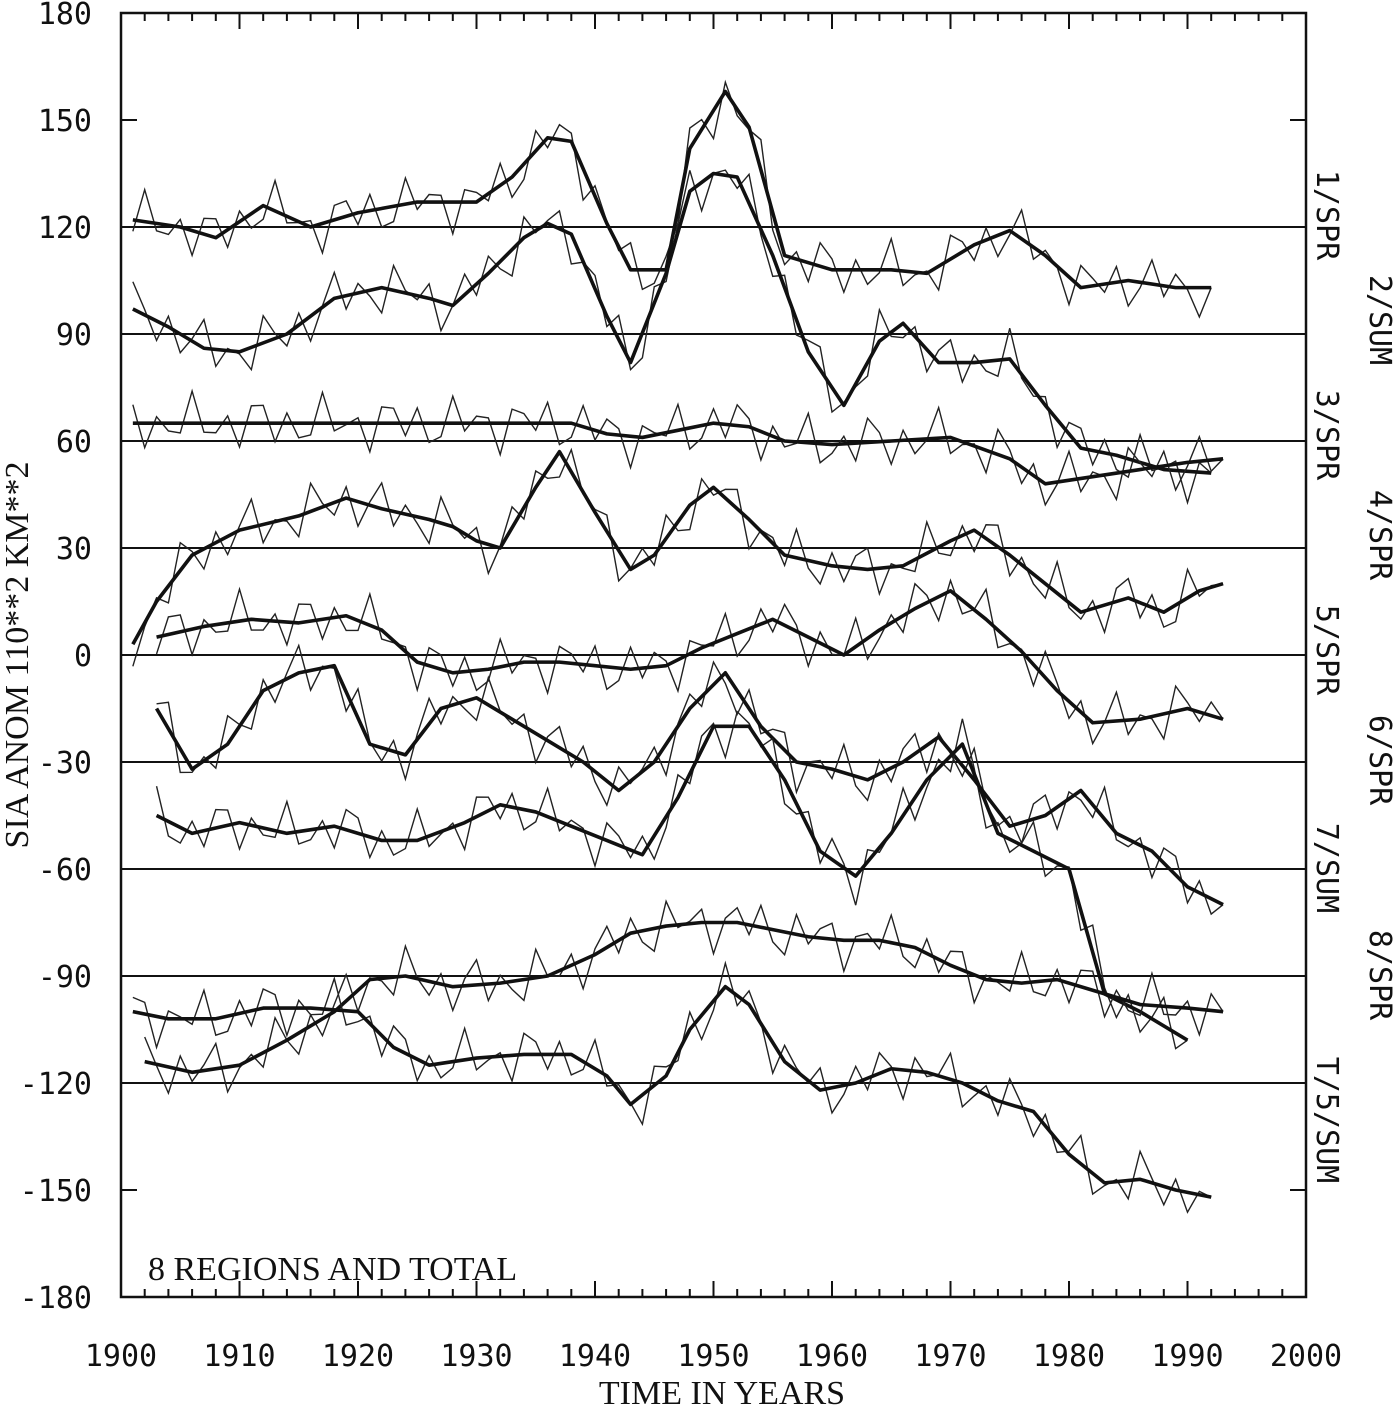  What do you see at coordinates (74, 335) in the screenshot?
I see `y-tick-label: 90` at bounding box center [74, 335].